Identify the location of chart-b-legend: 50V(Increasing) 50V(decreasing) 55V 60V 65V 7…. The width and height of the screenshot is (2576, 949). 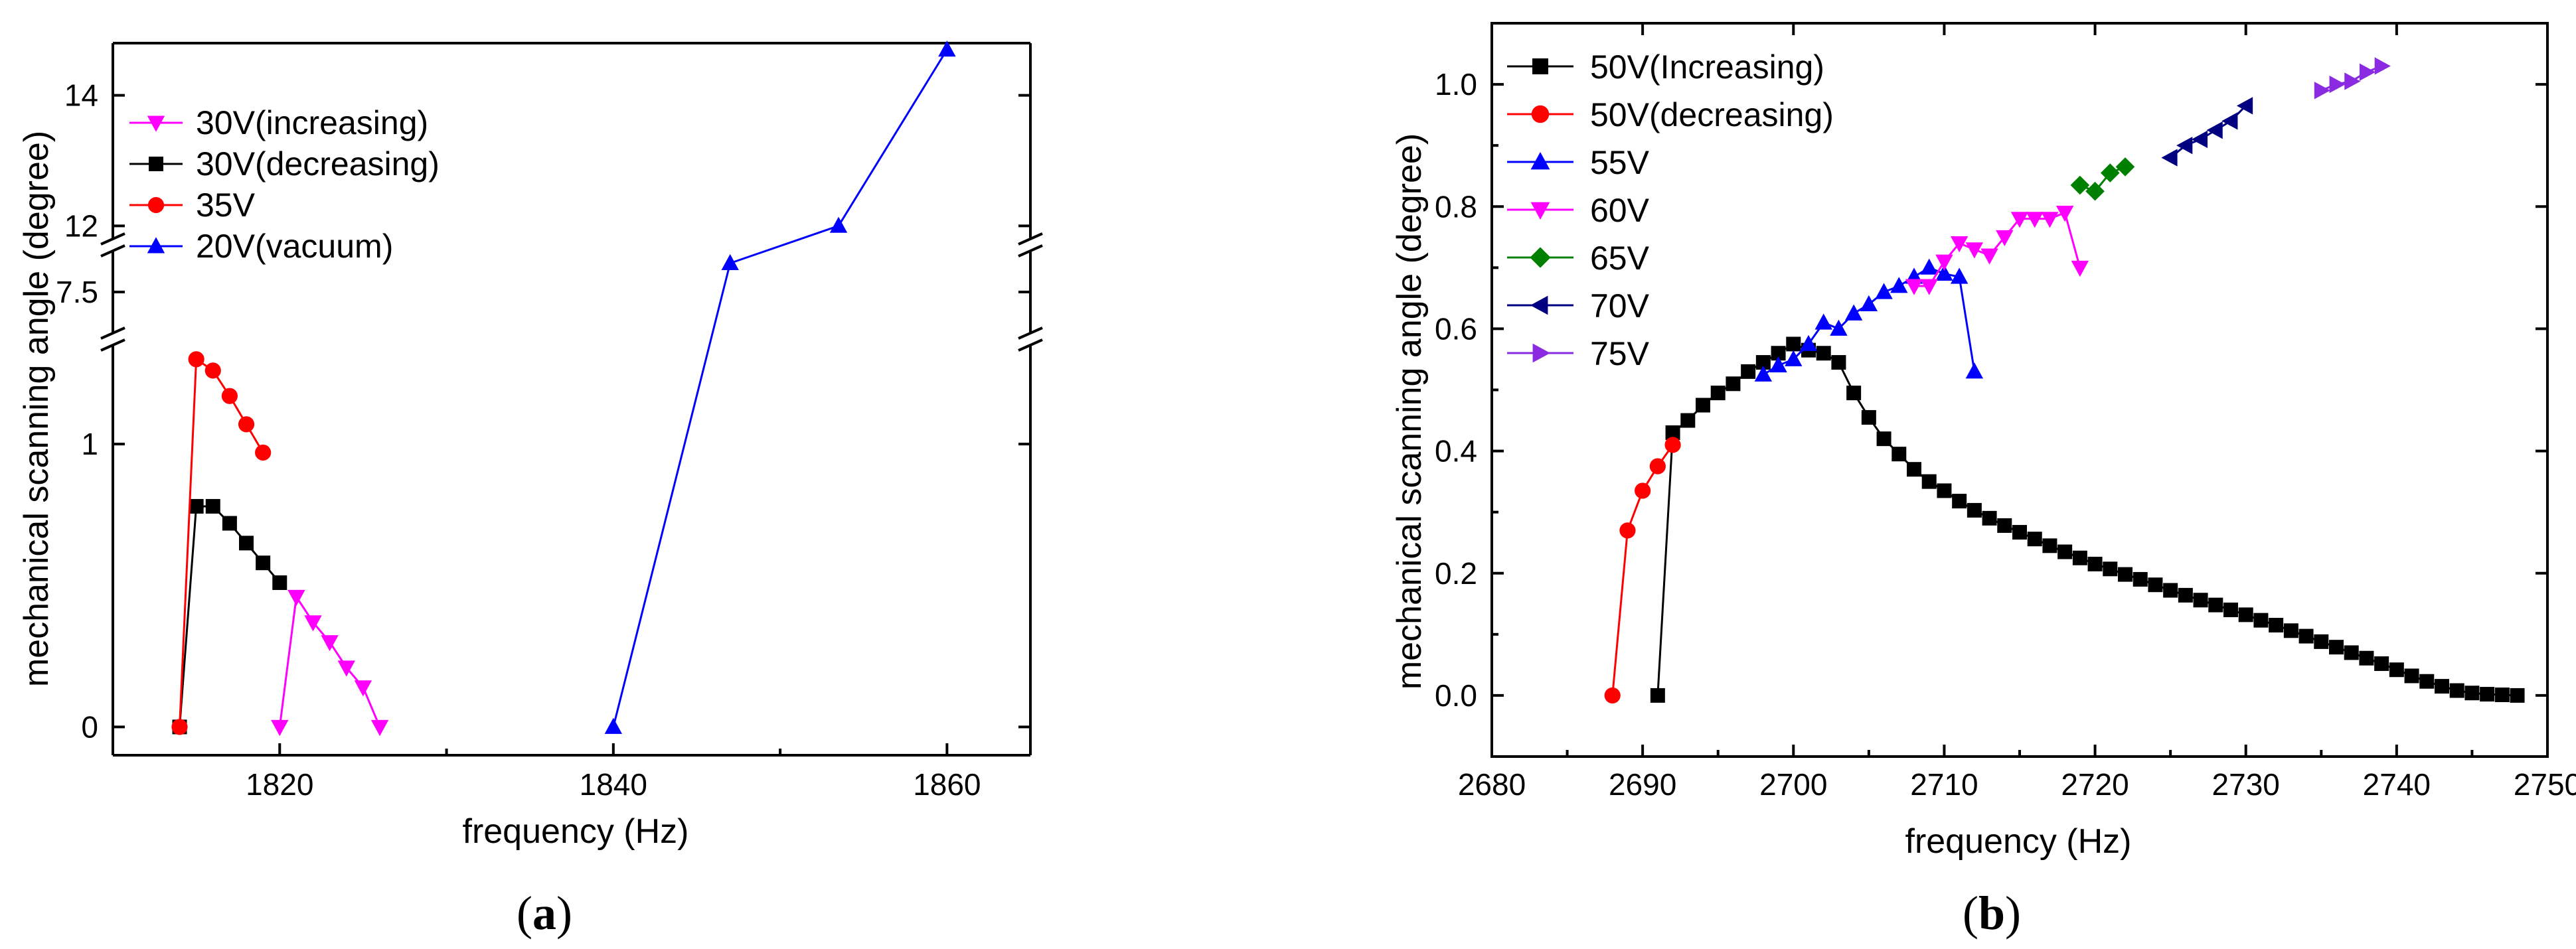
(1670, 210).